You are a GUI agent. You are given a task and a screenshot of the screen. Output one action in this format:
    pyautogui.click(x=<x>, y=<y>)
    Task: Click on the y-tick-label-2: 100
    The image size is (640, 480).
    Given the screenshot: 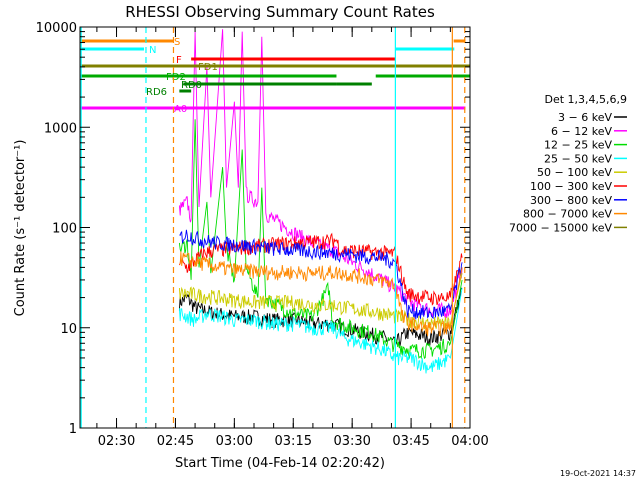 What is the action you would take?
    pyautogui.click(x=64, y=229)
    